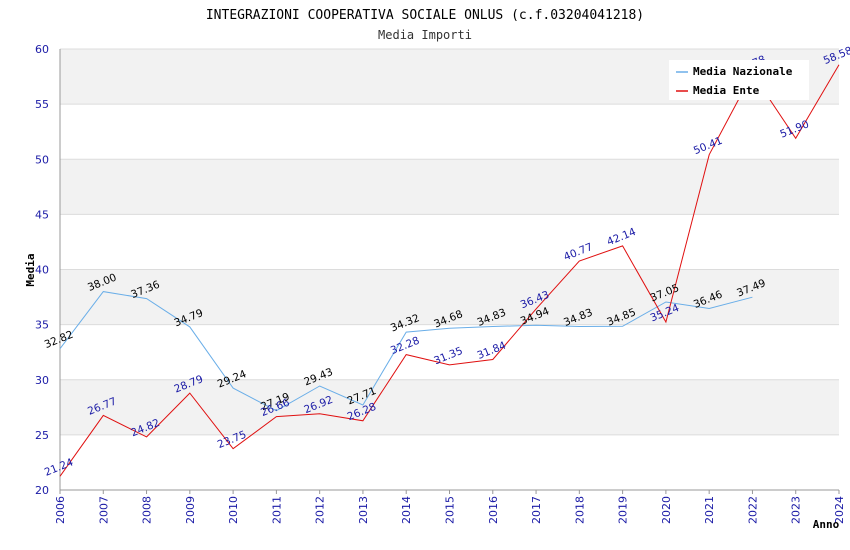 The height and width of the screenshot is (550, 850). I want to click on y-tick-label: 30, so click(42, 380).